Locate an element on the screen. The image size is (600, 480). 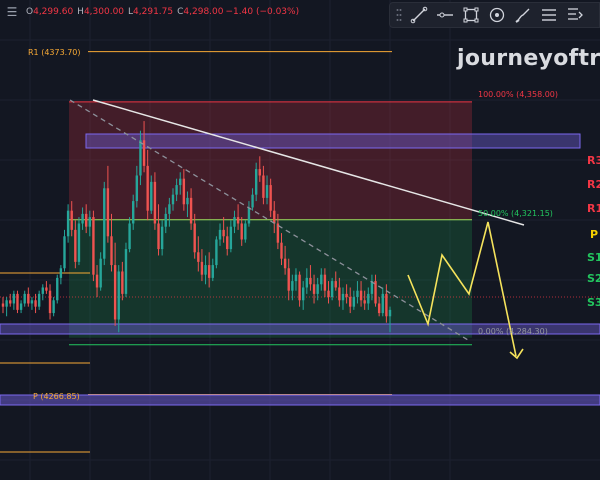
horizontal-line-icon is located at coordinates (445, 15).